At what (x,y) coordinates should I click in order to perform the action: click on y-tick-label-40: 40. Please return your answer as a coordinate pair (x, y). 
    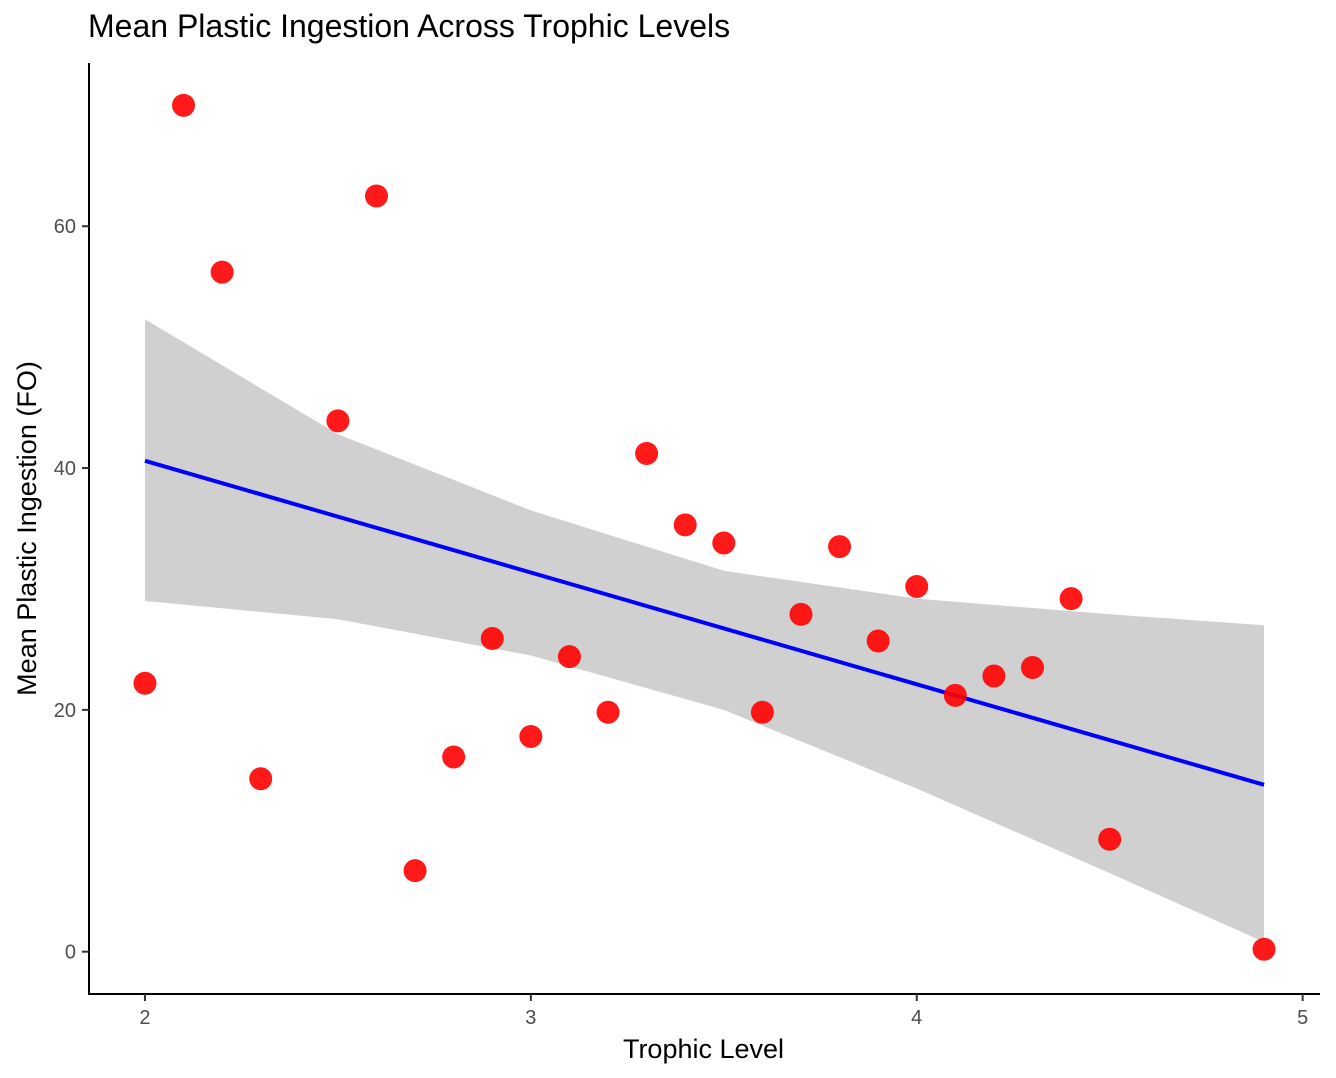
    Looking at the image, I should click on (65, 469).